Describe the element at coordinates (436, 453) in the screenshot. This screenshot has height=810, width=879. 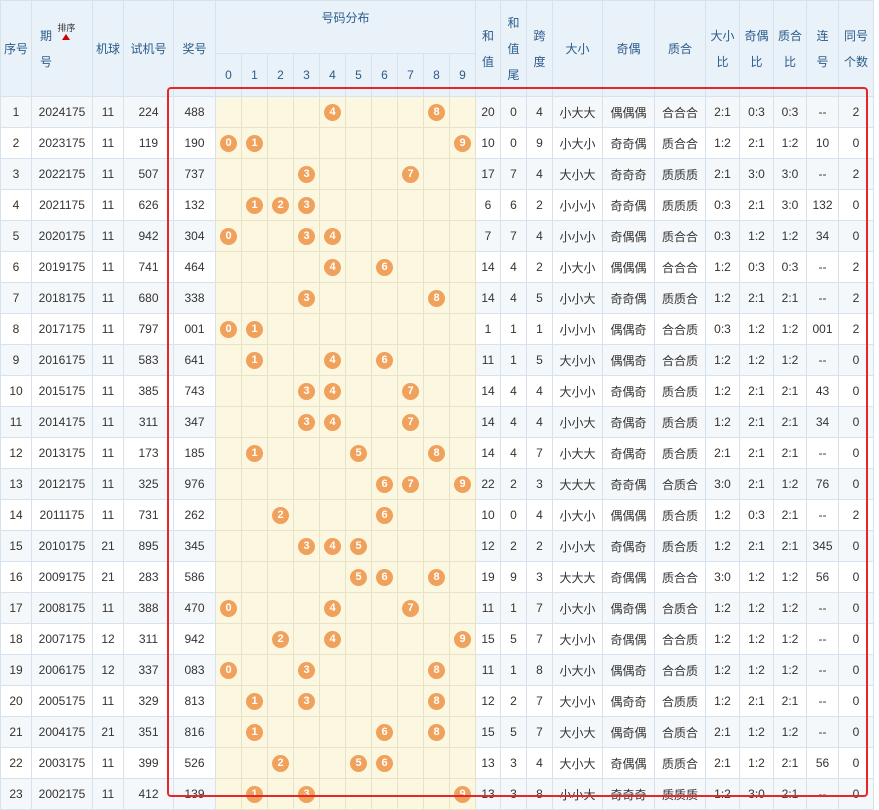
I see `digit-ball: 8` at that location.